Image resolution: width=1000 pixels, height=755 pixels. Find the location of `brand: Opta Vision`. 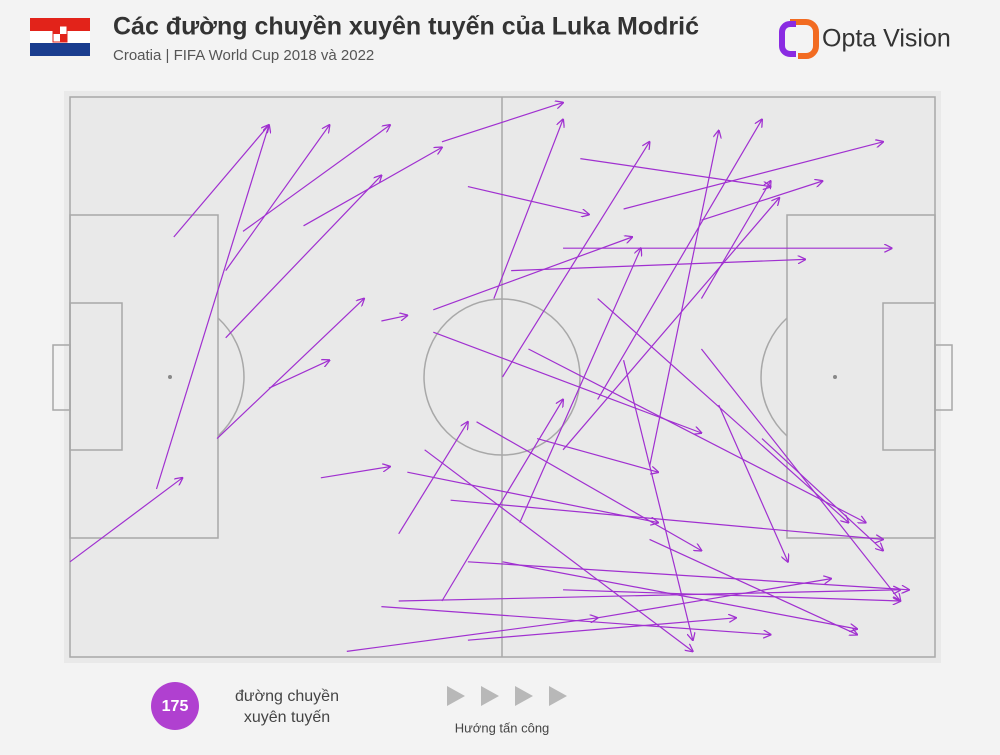

brand: Opta Vision is located at coordinates (886, 39).